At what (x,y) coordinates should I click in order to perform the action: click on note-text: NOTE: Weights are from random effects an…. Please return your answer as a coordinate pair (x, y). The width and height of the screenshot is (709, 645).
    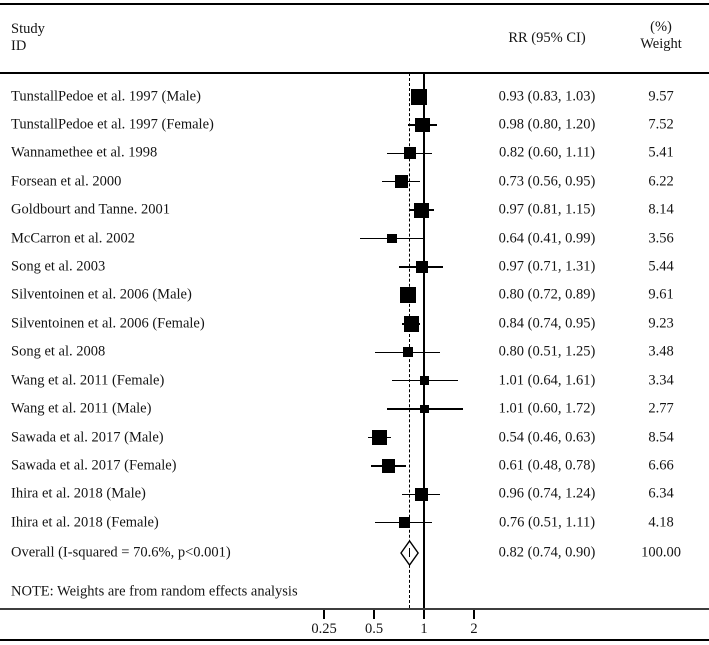
    Looking at the image, I should click on (154, 591).